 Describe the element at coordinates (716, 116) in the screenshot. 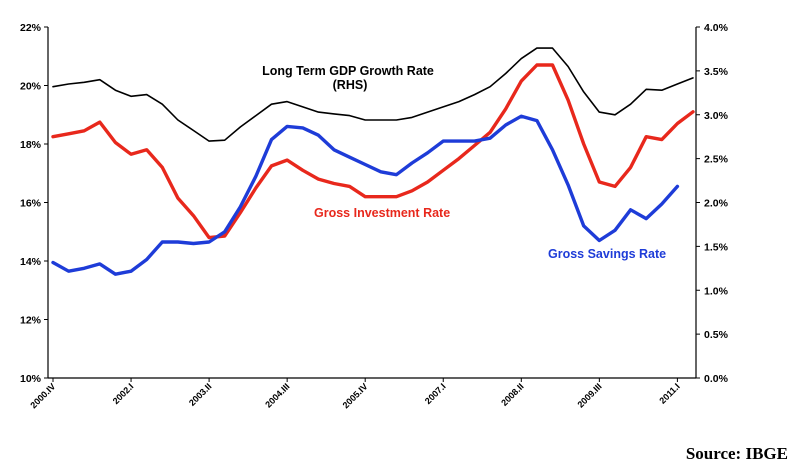

I see `right-tick-label: 3.0%` at that location.